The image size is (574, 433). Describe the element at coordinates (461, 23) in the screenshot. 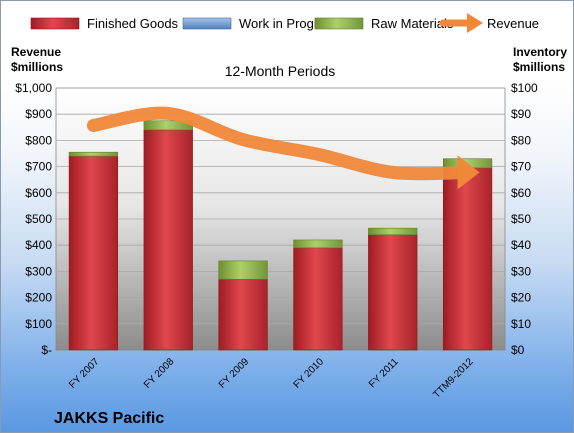

I see `legend-swatch-revenue` at that location.